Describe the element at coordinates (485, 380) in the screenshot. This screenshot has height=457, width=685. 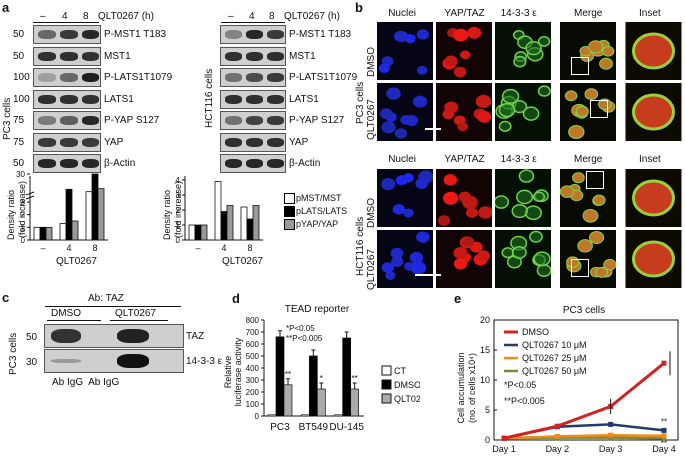
I see `y-tick-label: 10` at that location.